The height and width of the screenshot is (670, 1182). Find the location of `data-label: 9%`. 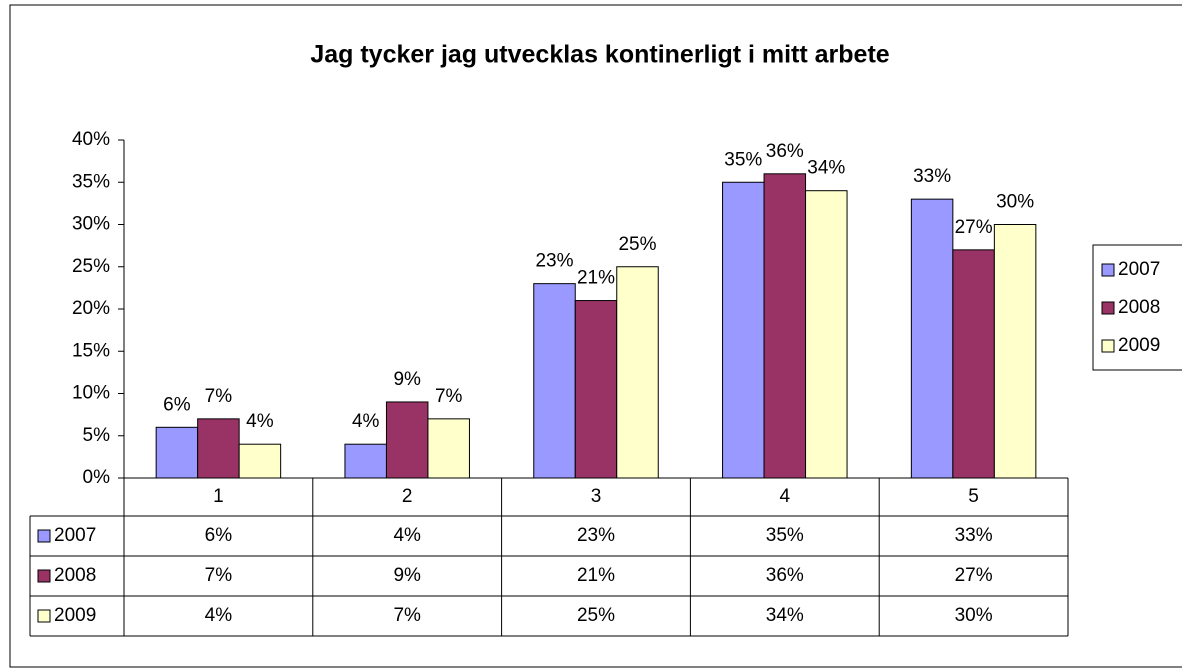

data-label: 9% is located at coordinates (407, 379).